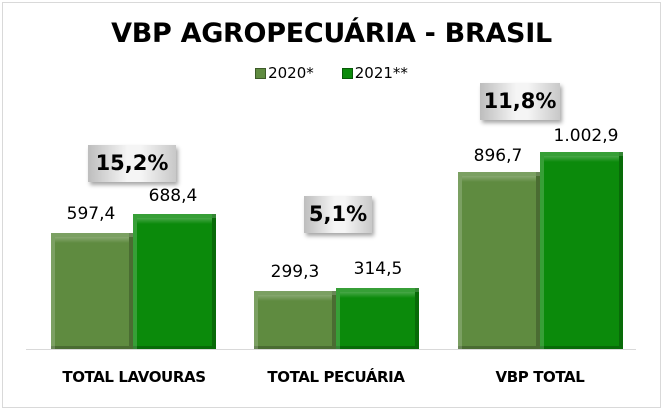  What do you see at coordinates (377, 318) in the screenshot?
I see `bar-pecuaria-2021` at bounding box center [377, 318].